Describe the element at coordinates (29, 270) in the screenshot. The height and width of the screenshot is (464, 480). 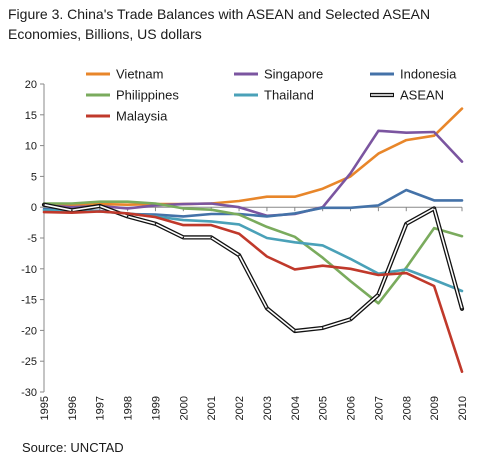
I see `y-tick-label: -10` at that location.